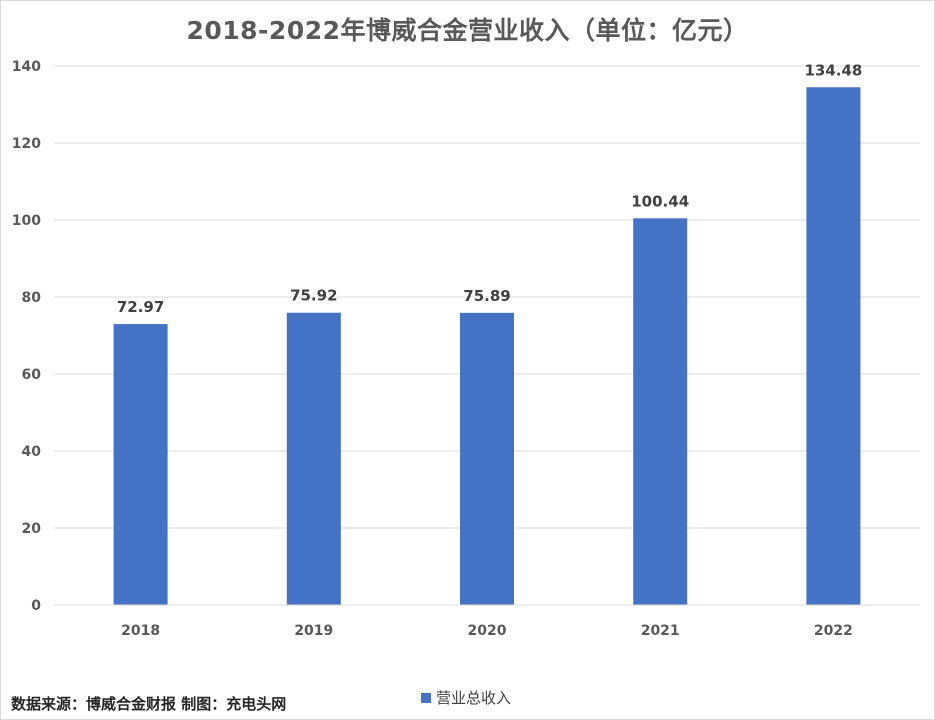 The height and width of the screenshot is (720, 935). I want to click on x-tick-label-2020: 2020, so click(487, 631).